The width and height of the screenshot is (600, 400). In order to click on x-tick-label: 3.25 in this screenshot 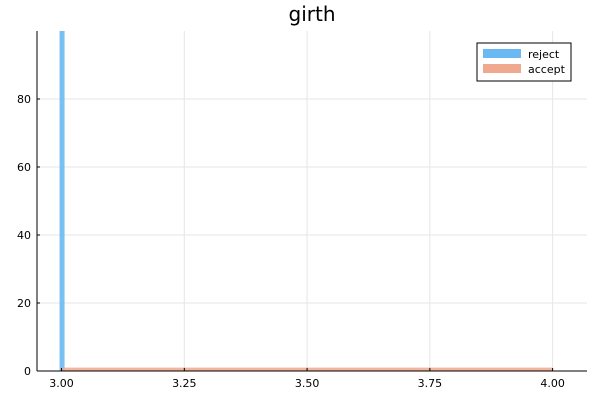, I will do `click(184, 383)`.